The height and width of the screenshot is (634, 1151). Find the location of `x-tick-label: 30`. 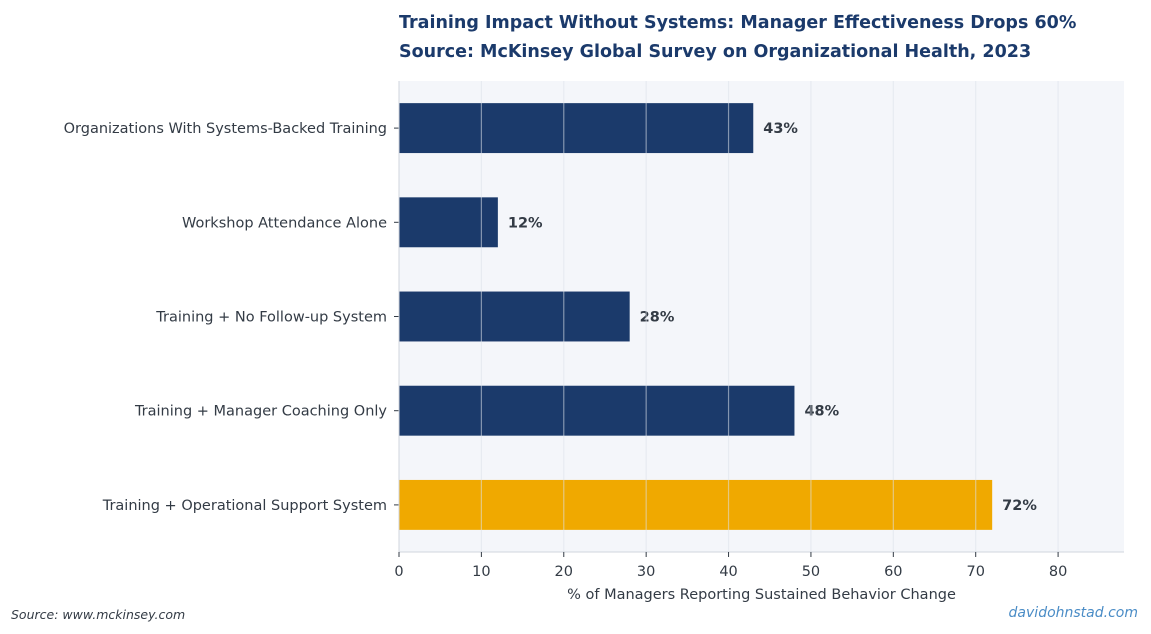

x-tick-label: 30 is located at coordinates (646, 572).